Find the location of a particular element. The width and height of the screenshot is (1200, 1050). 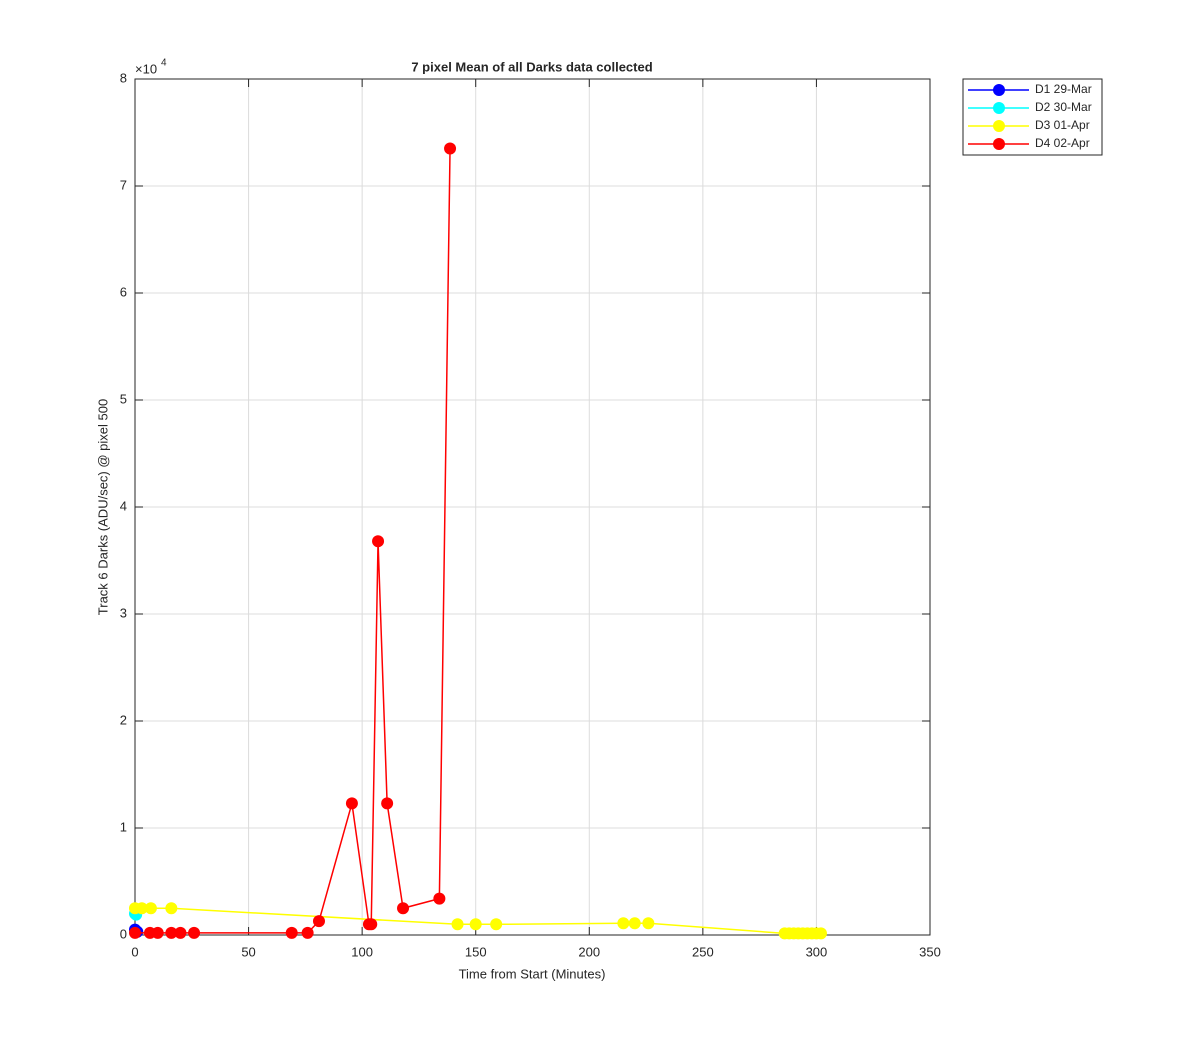

x-tick-label: 100 is located at coordinates (362, 951).